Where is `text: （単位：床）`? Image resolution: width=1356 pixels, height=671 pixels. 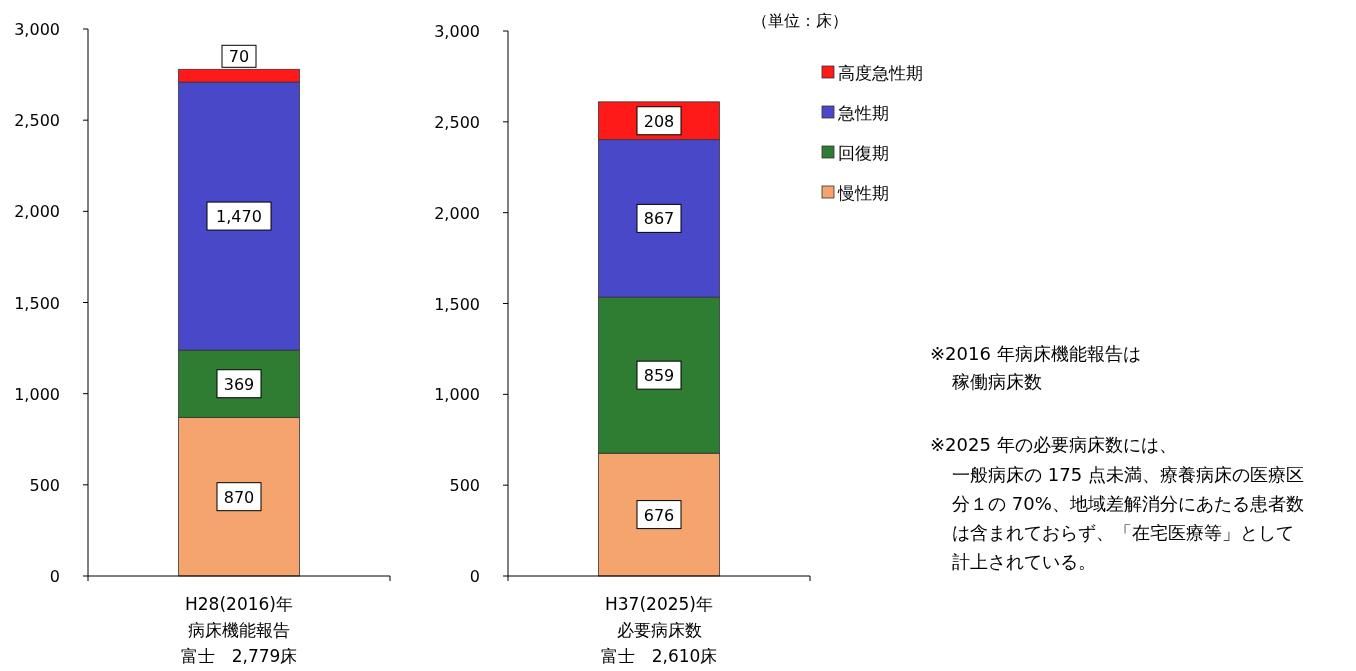 text: （単位：床） is located at coordinates (800, 20).